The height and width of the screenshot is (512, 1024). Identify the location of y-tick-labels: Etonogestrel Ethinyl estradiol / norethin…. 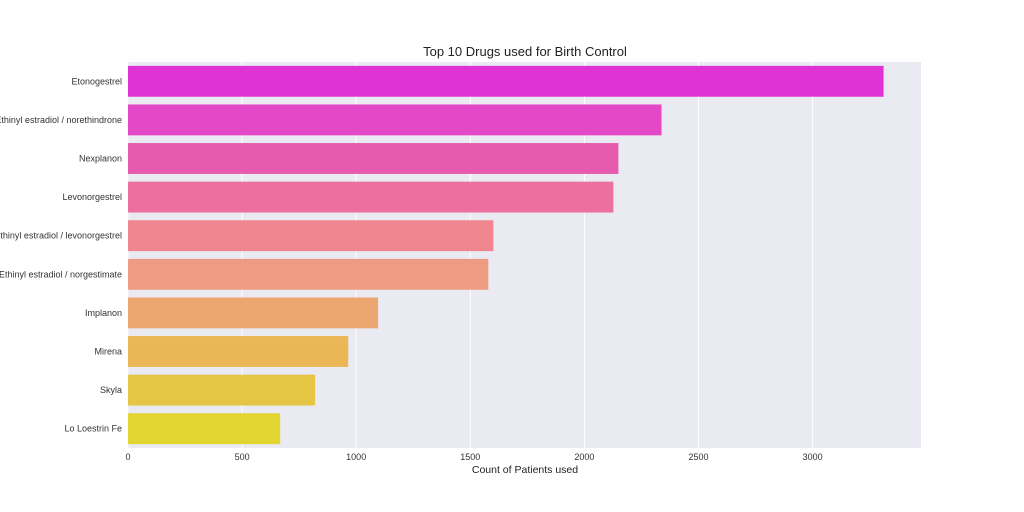
(61, 254).